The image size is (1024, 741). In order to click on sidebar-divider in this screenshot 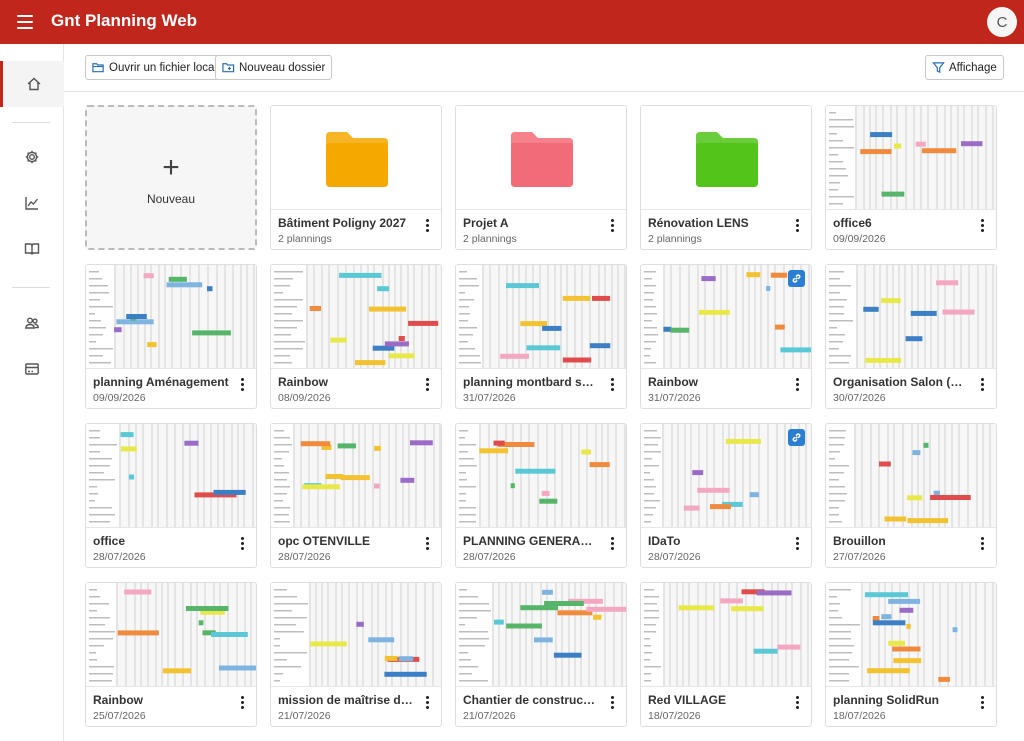, I will do `click(31, 287)`.